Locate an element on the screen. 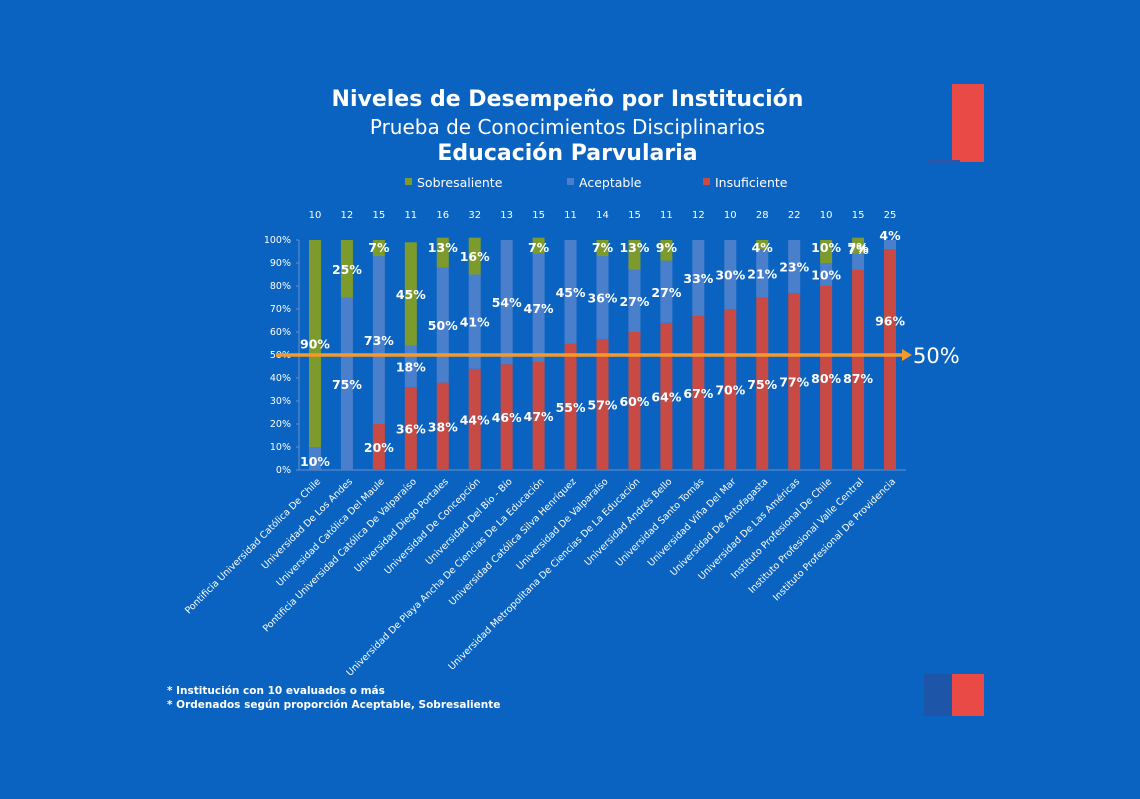  data-label: 33% is located at coordinates (698, 278).